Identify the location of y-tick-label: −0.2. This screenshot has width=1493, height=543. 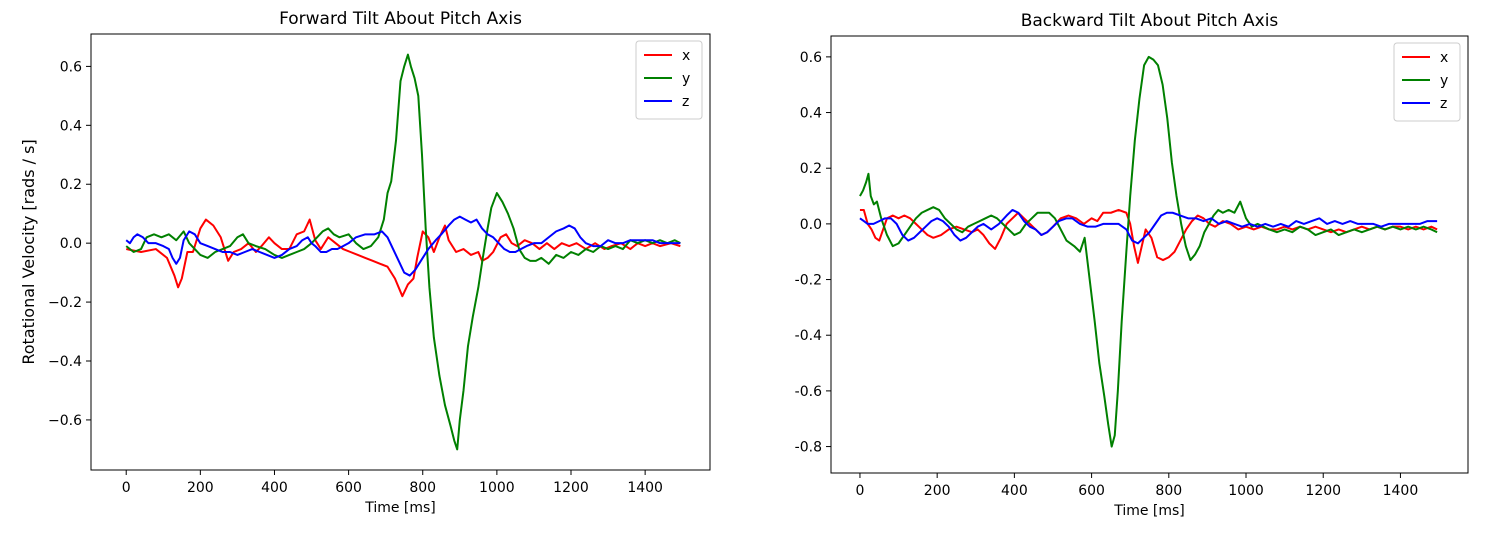
(65, 303).